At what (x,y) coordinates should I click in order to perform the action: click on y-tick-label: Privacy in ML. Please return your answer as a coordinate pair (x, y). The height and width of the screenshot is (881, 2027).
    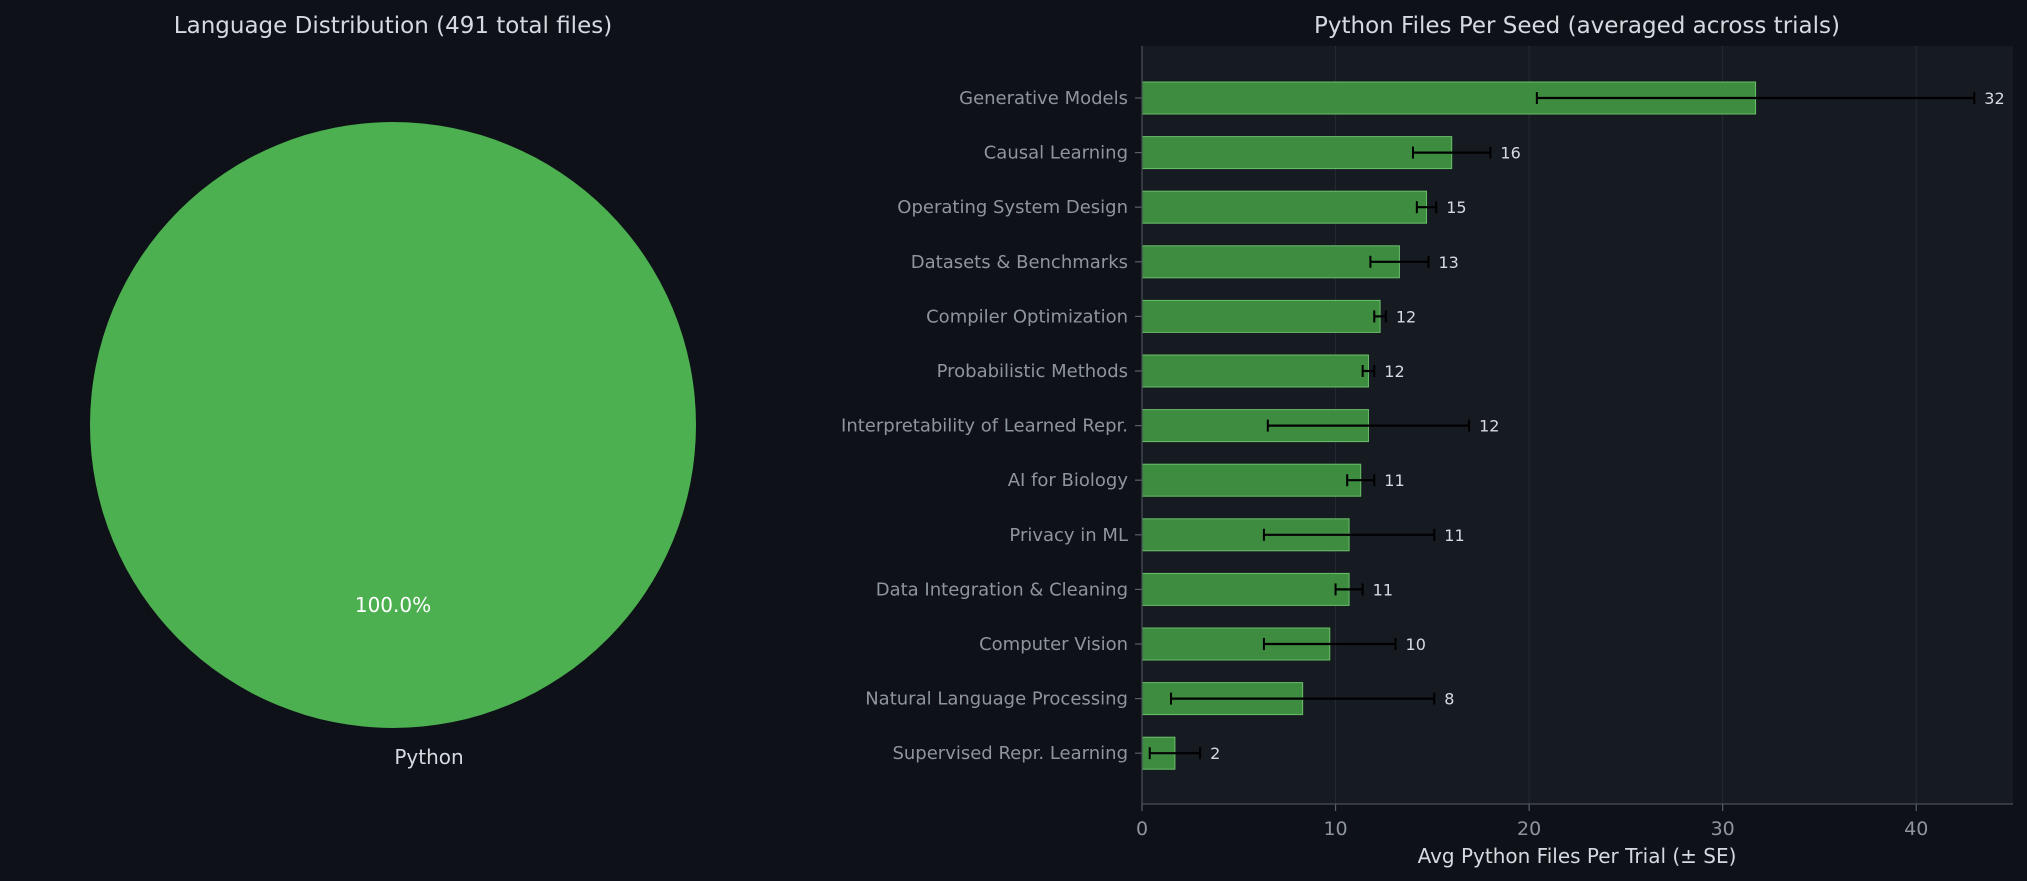
    Looking at the image, I should click on (1068, 535).